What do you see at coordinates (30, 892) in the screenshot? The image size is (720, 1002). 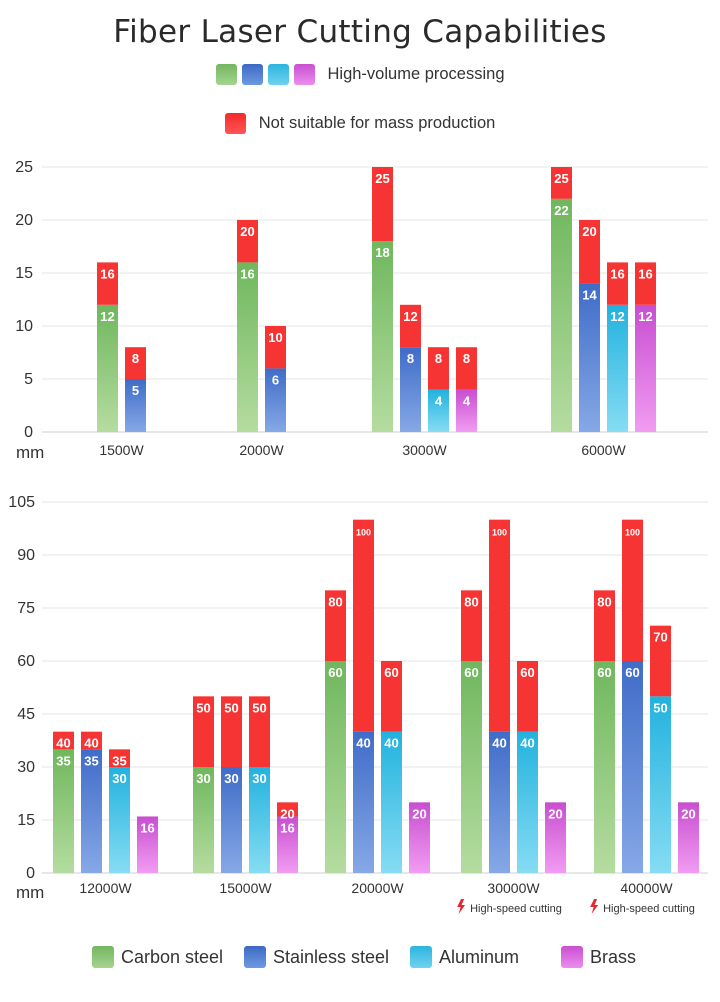 I see `y-unit-label: mm` at bounding box center [30, 892].